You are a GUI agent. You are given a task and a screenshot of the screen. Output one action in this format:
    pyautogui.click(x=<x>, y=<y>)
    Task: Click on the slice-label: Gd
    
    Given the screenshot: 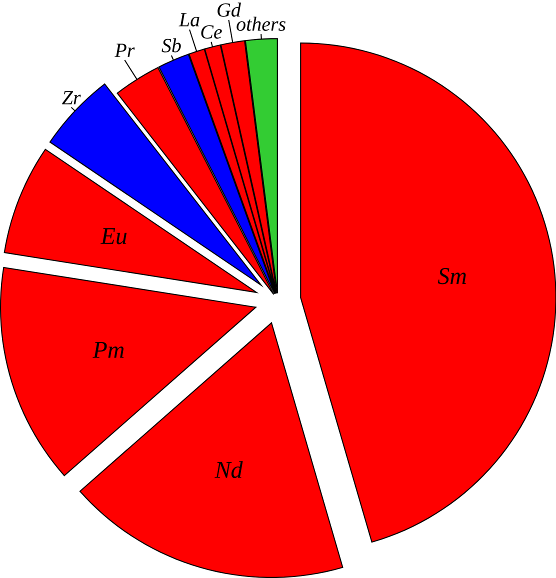 What is the action you would take?
    pyautogui.click(x=229, y=9)
    